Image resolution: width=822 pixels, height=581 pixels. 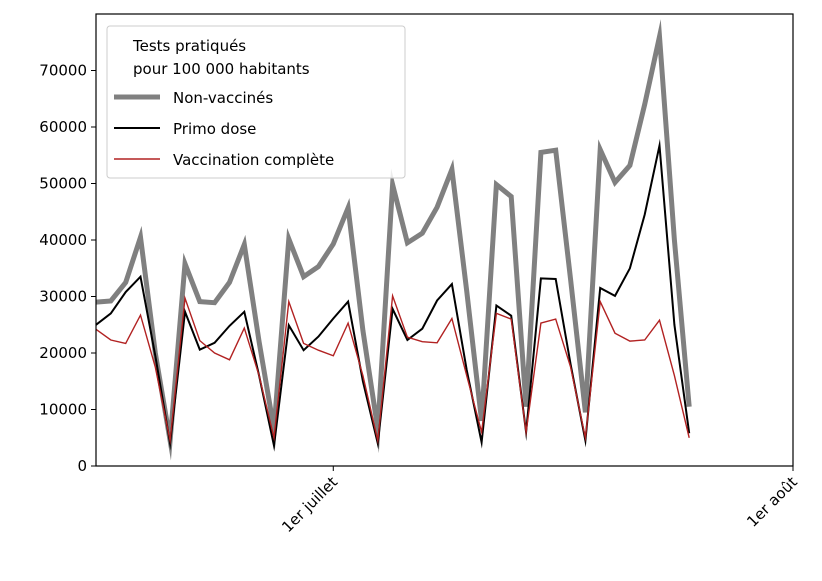 What do you see at coordinates (63, 410) in the screenshot?
I see `y-tick-label: 10000` at bounding box center [63, 410].